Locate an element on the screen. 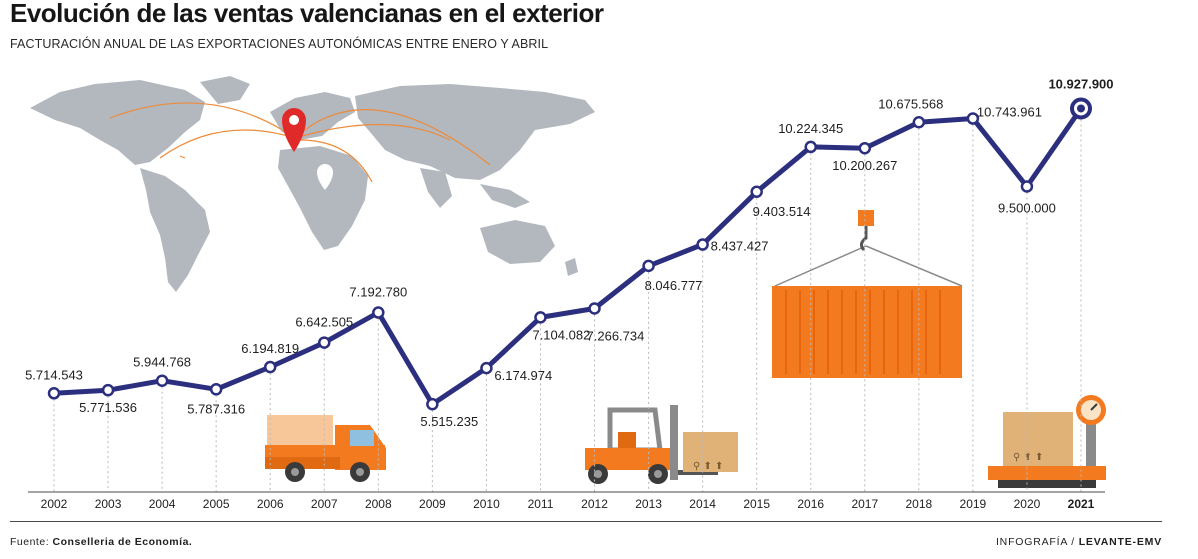 The height and width of the screenshot is (559, 1198). data-label-2016: 10.224.345 is located at coordinates (810, 128).